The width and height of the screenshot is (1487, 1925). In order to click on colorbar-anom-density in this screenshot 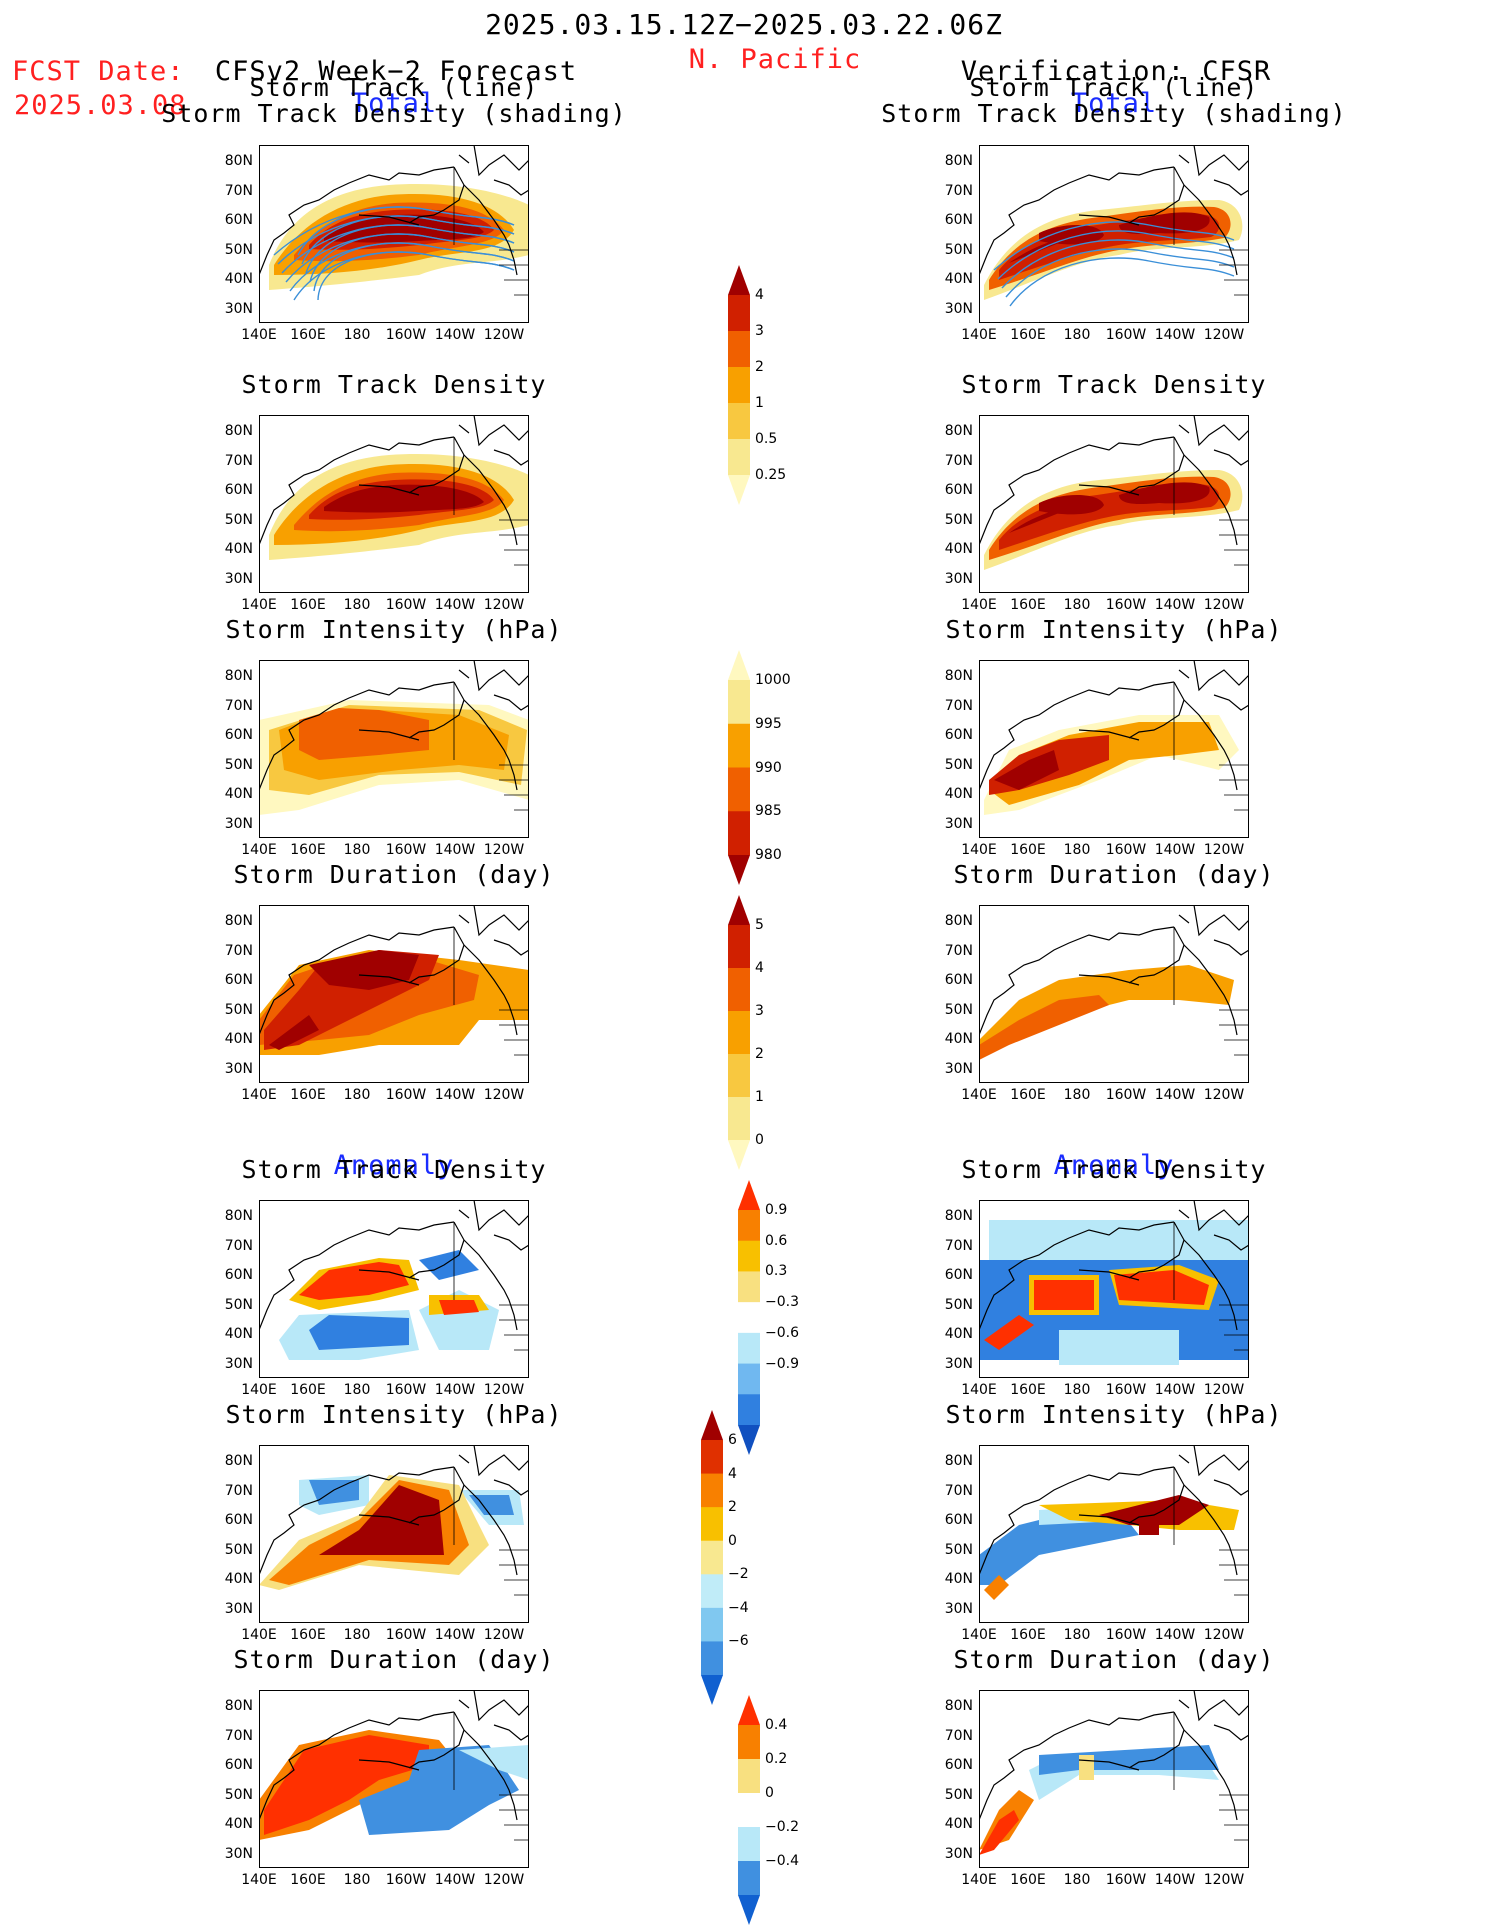, I will do `click(749, 1317)`.